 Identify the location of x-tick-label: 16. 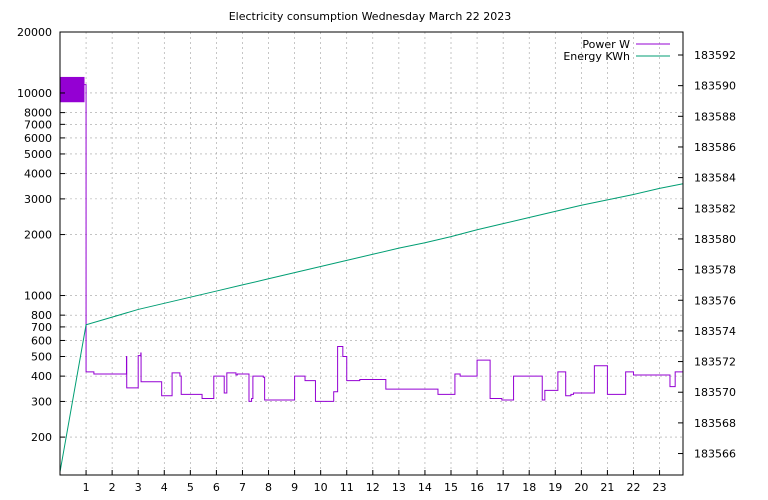
(477, 487).